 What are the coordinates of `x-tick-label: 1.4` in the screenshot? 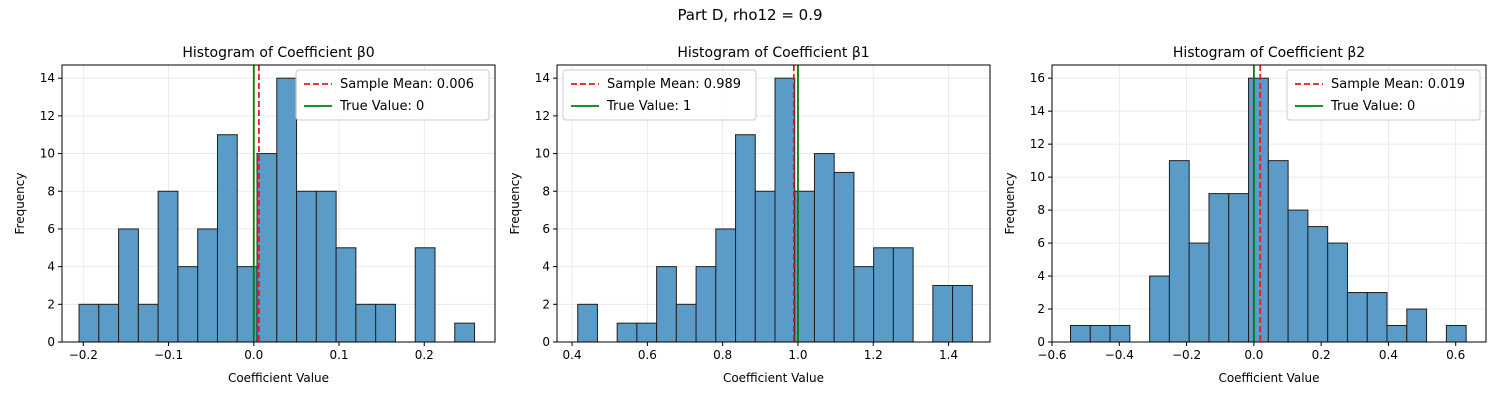 It's located at (948, 355).